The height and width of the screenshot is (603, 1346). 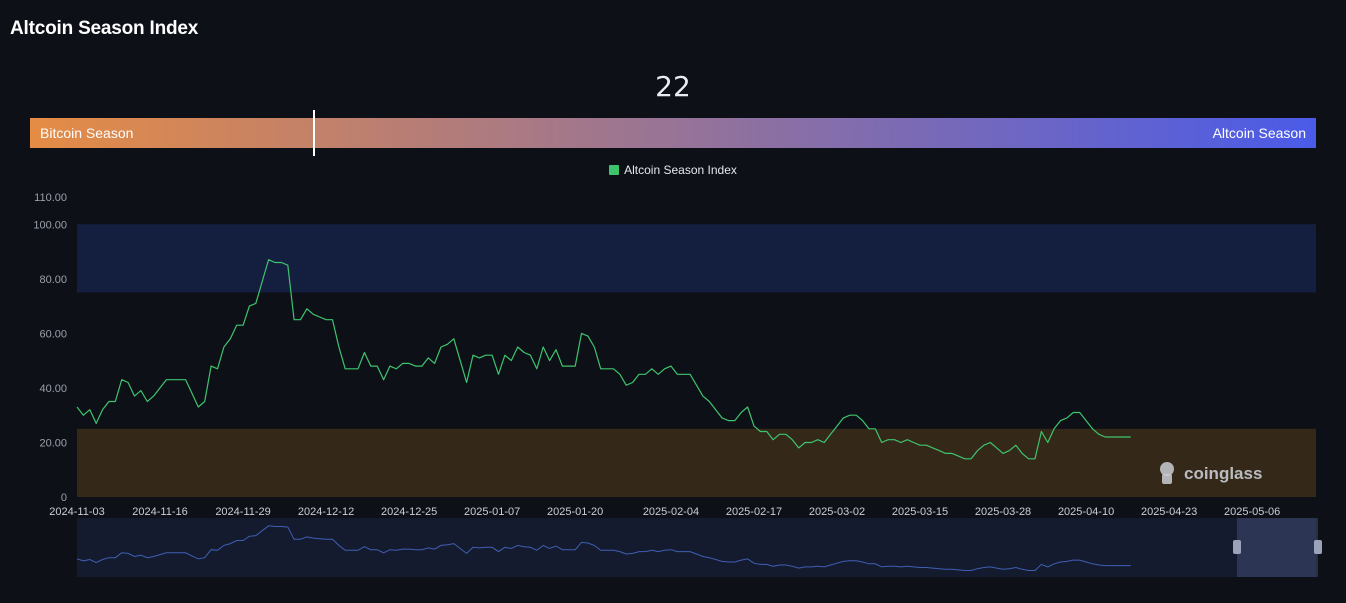 What do you see at coordinates (104, 28) in the screenshot?
I see `page-title: Altcoin Season Index` at bounding box center [104, 28].